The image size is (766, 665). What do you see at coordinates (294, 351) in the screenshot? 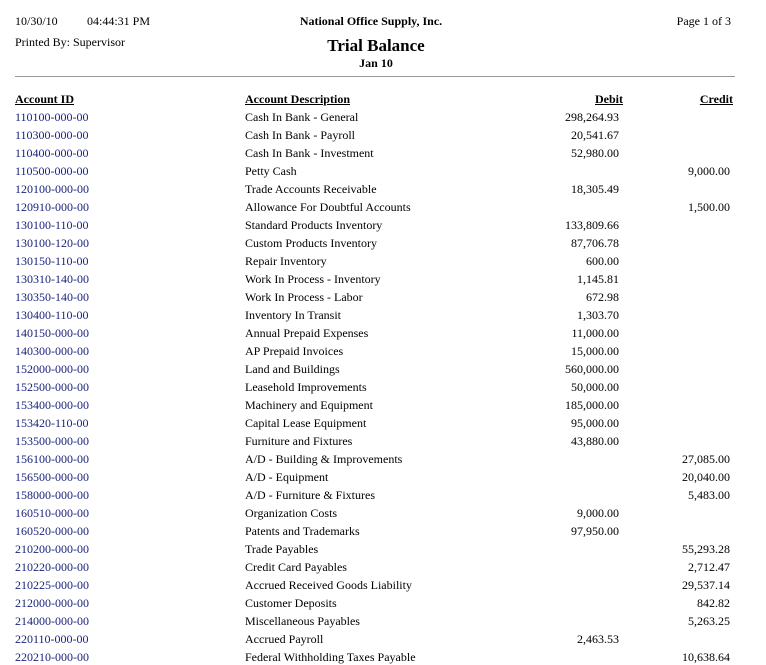
I see `account-description: AP Prepaid Invoices` at bounding box center [294, 351].